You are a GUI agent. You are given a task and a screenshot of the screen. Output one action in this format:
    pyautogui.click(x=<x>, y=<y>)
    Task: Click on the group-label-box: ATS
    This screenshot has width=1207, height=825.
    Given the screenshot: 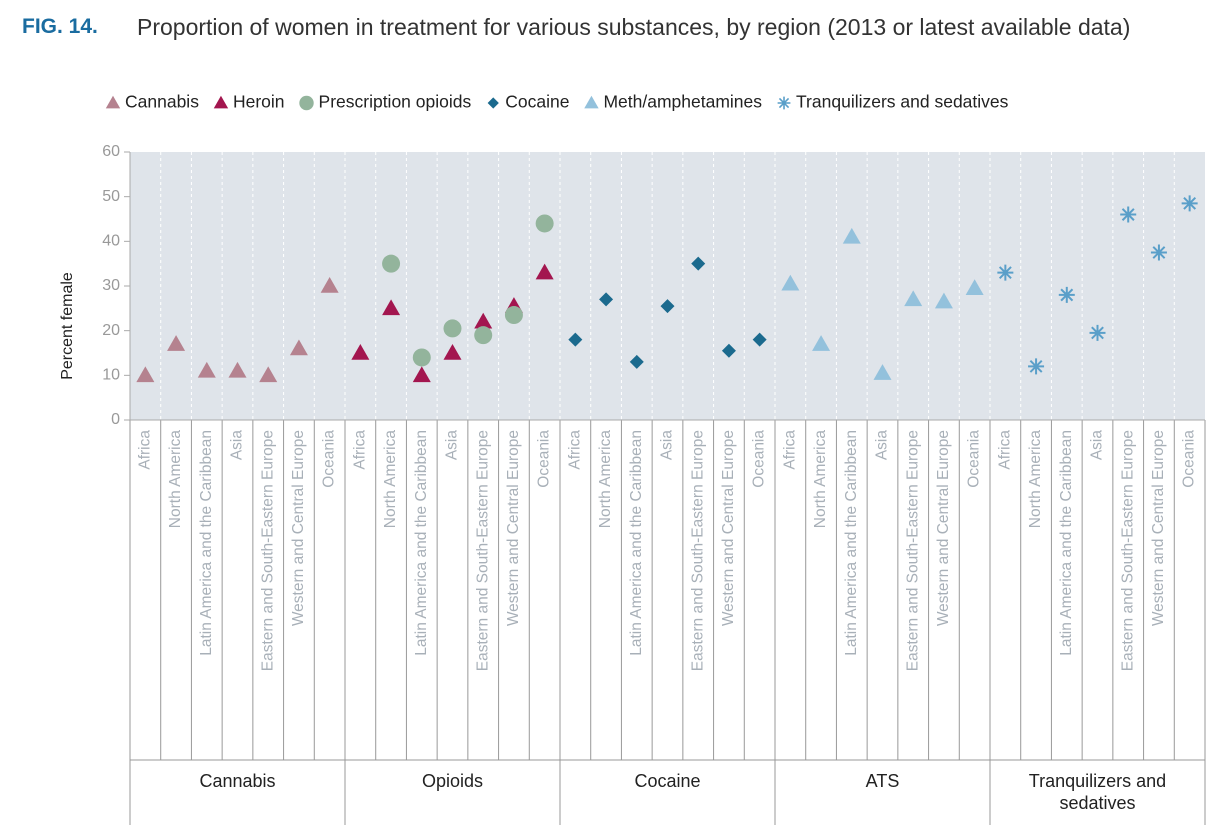 What is the action you would take?
    pyautogui.click(x=882, y=781)
    